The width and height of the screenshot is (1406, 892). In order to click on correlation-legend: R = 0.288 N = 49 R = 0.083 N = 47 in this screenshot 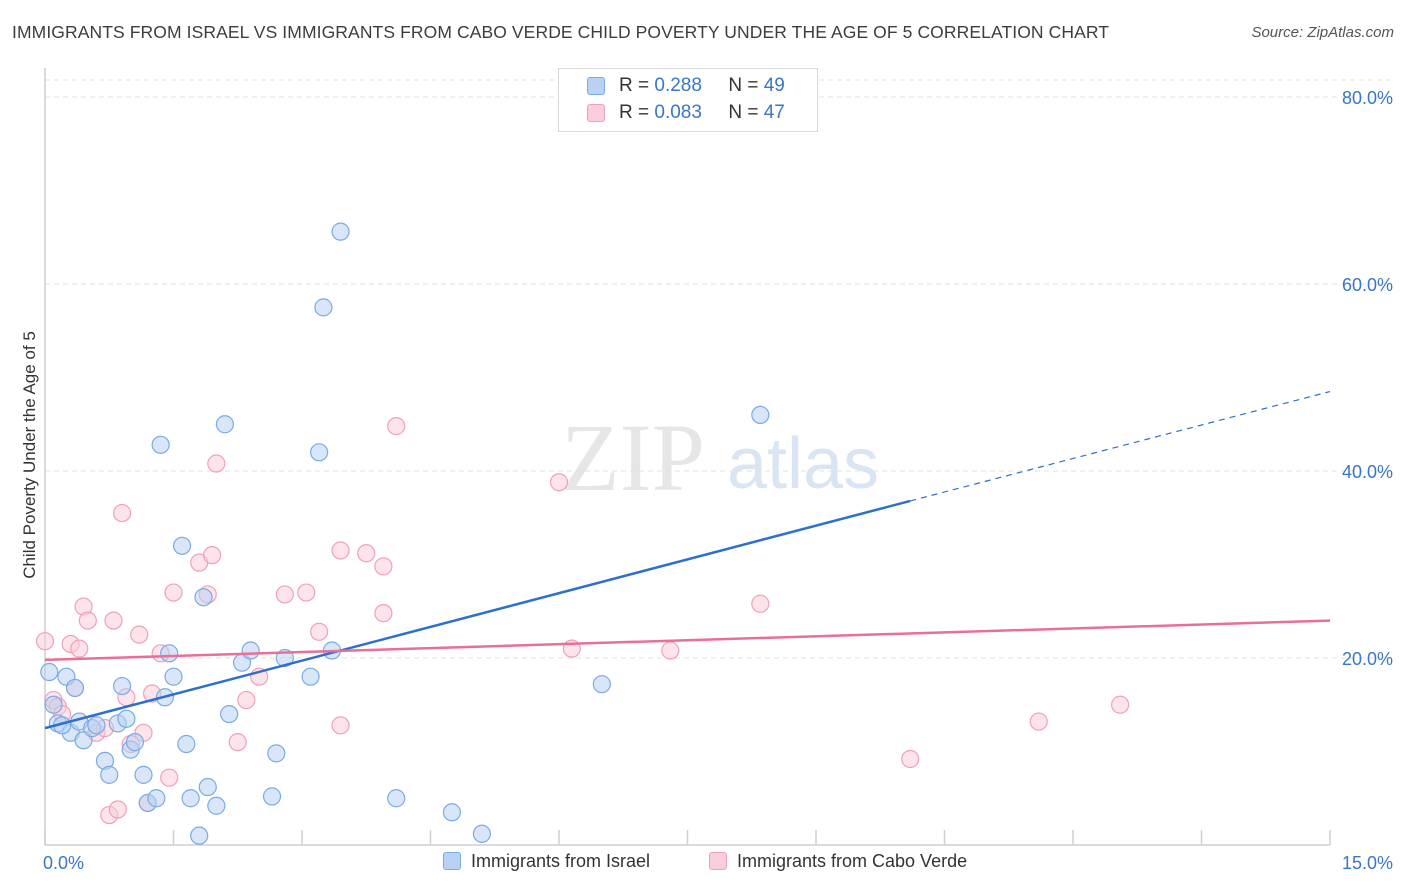, I will do `click(688, 100)`.